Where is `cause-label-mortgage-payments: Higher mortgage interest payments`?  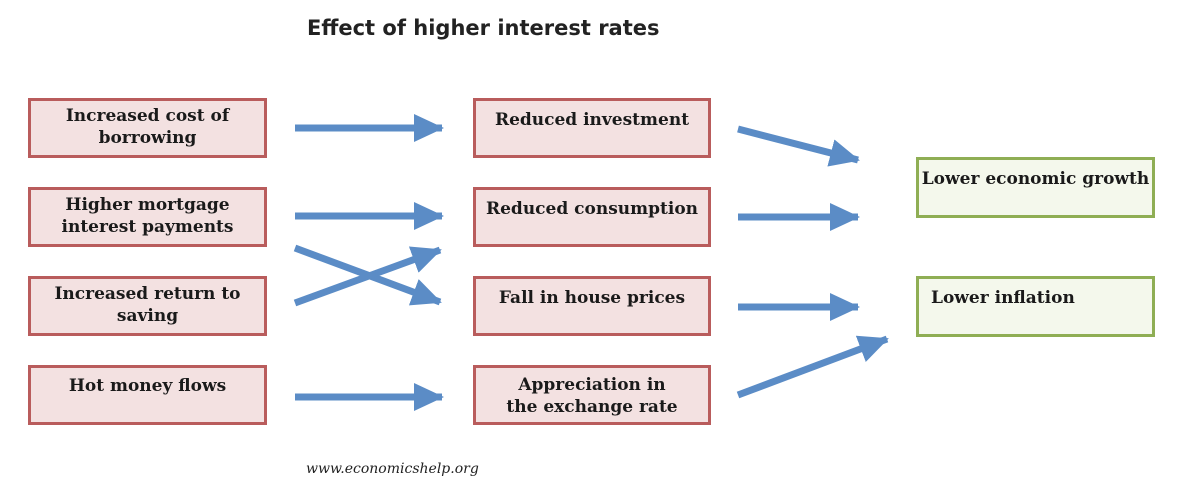
cause-label-mortgage-payments: Higher mortgage interest payments is located at coordinates (147, 216).